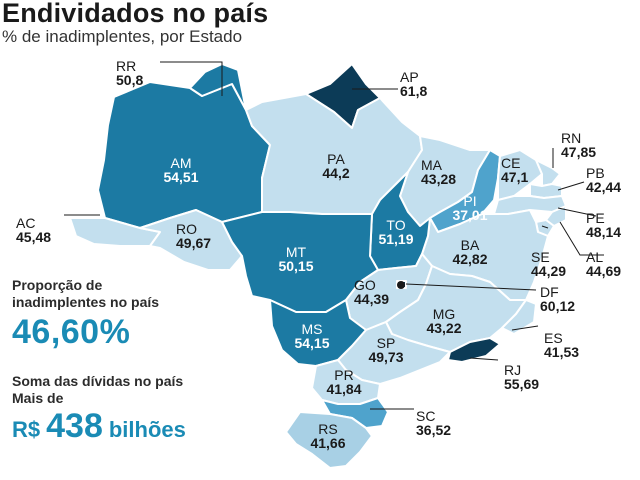 The width and height of the screenshot is (640, 480). I want to click on leader-line-rr, so click(191, 78).